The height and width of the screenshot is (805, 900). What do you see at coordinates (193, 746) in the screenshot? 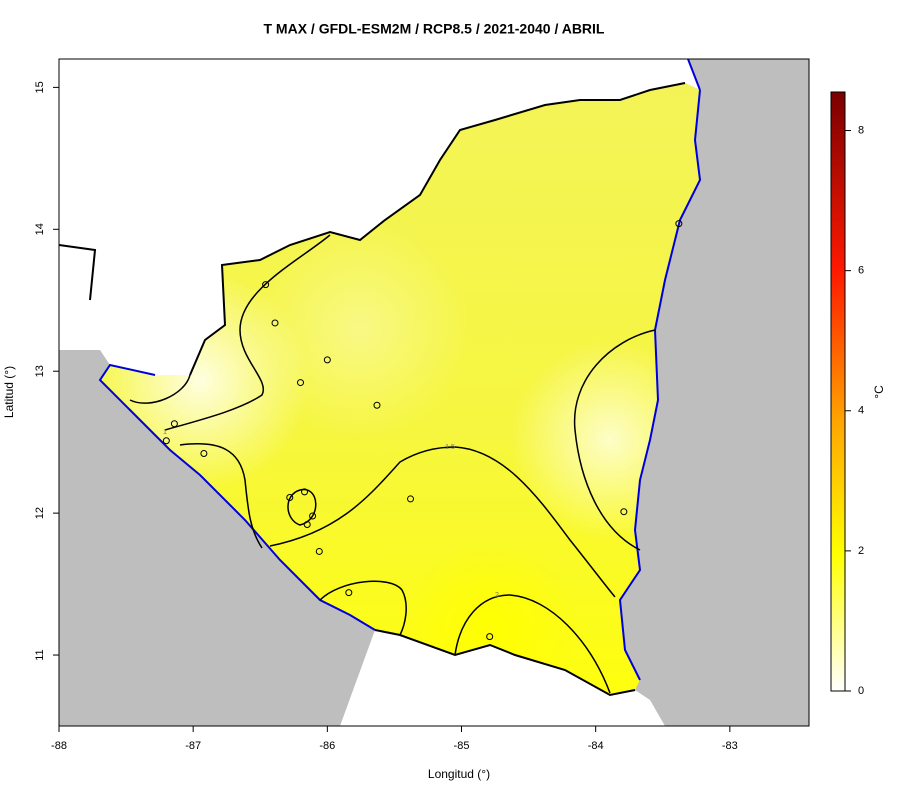
I see `x-tick-label: -87` at bounding box center [193, 746].